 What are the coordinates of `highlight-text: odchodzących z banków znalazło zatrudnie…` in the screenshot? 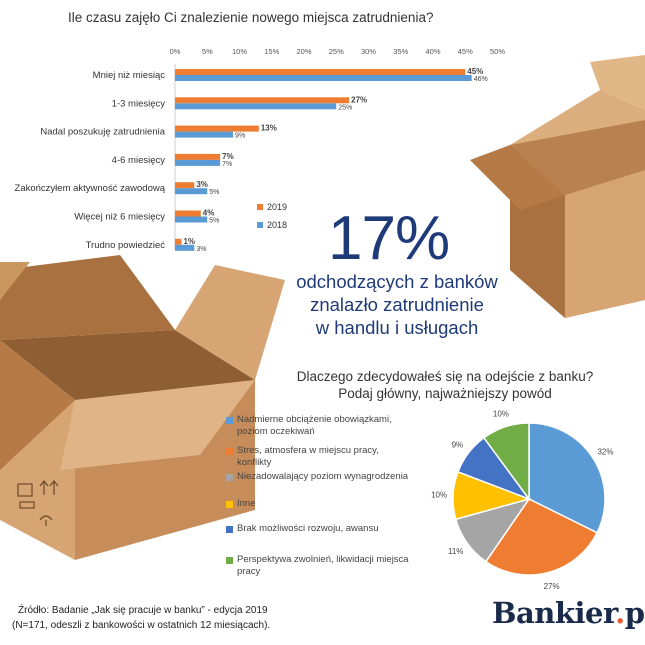 It's located at (397, 304).